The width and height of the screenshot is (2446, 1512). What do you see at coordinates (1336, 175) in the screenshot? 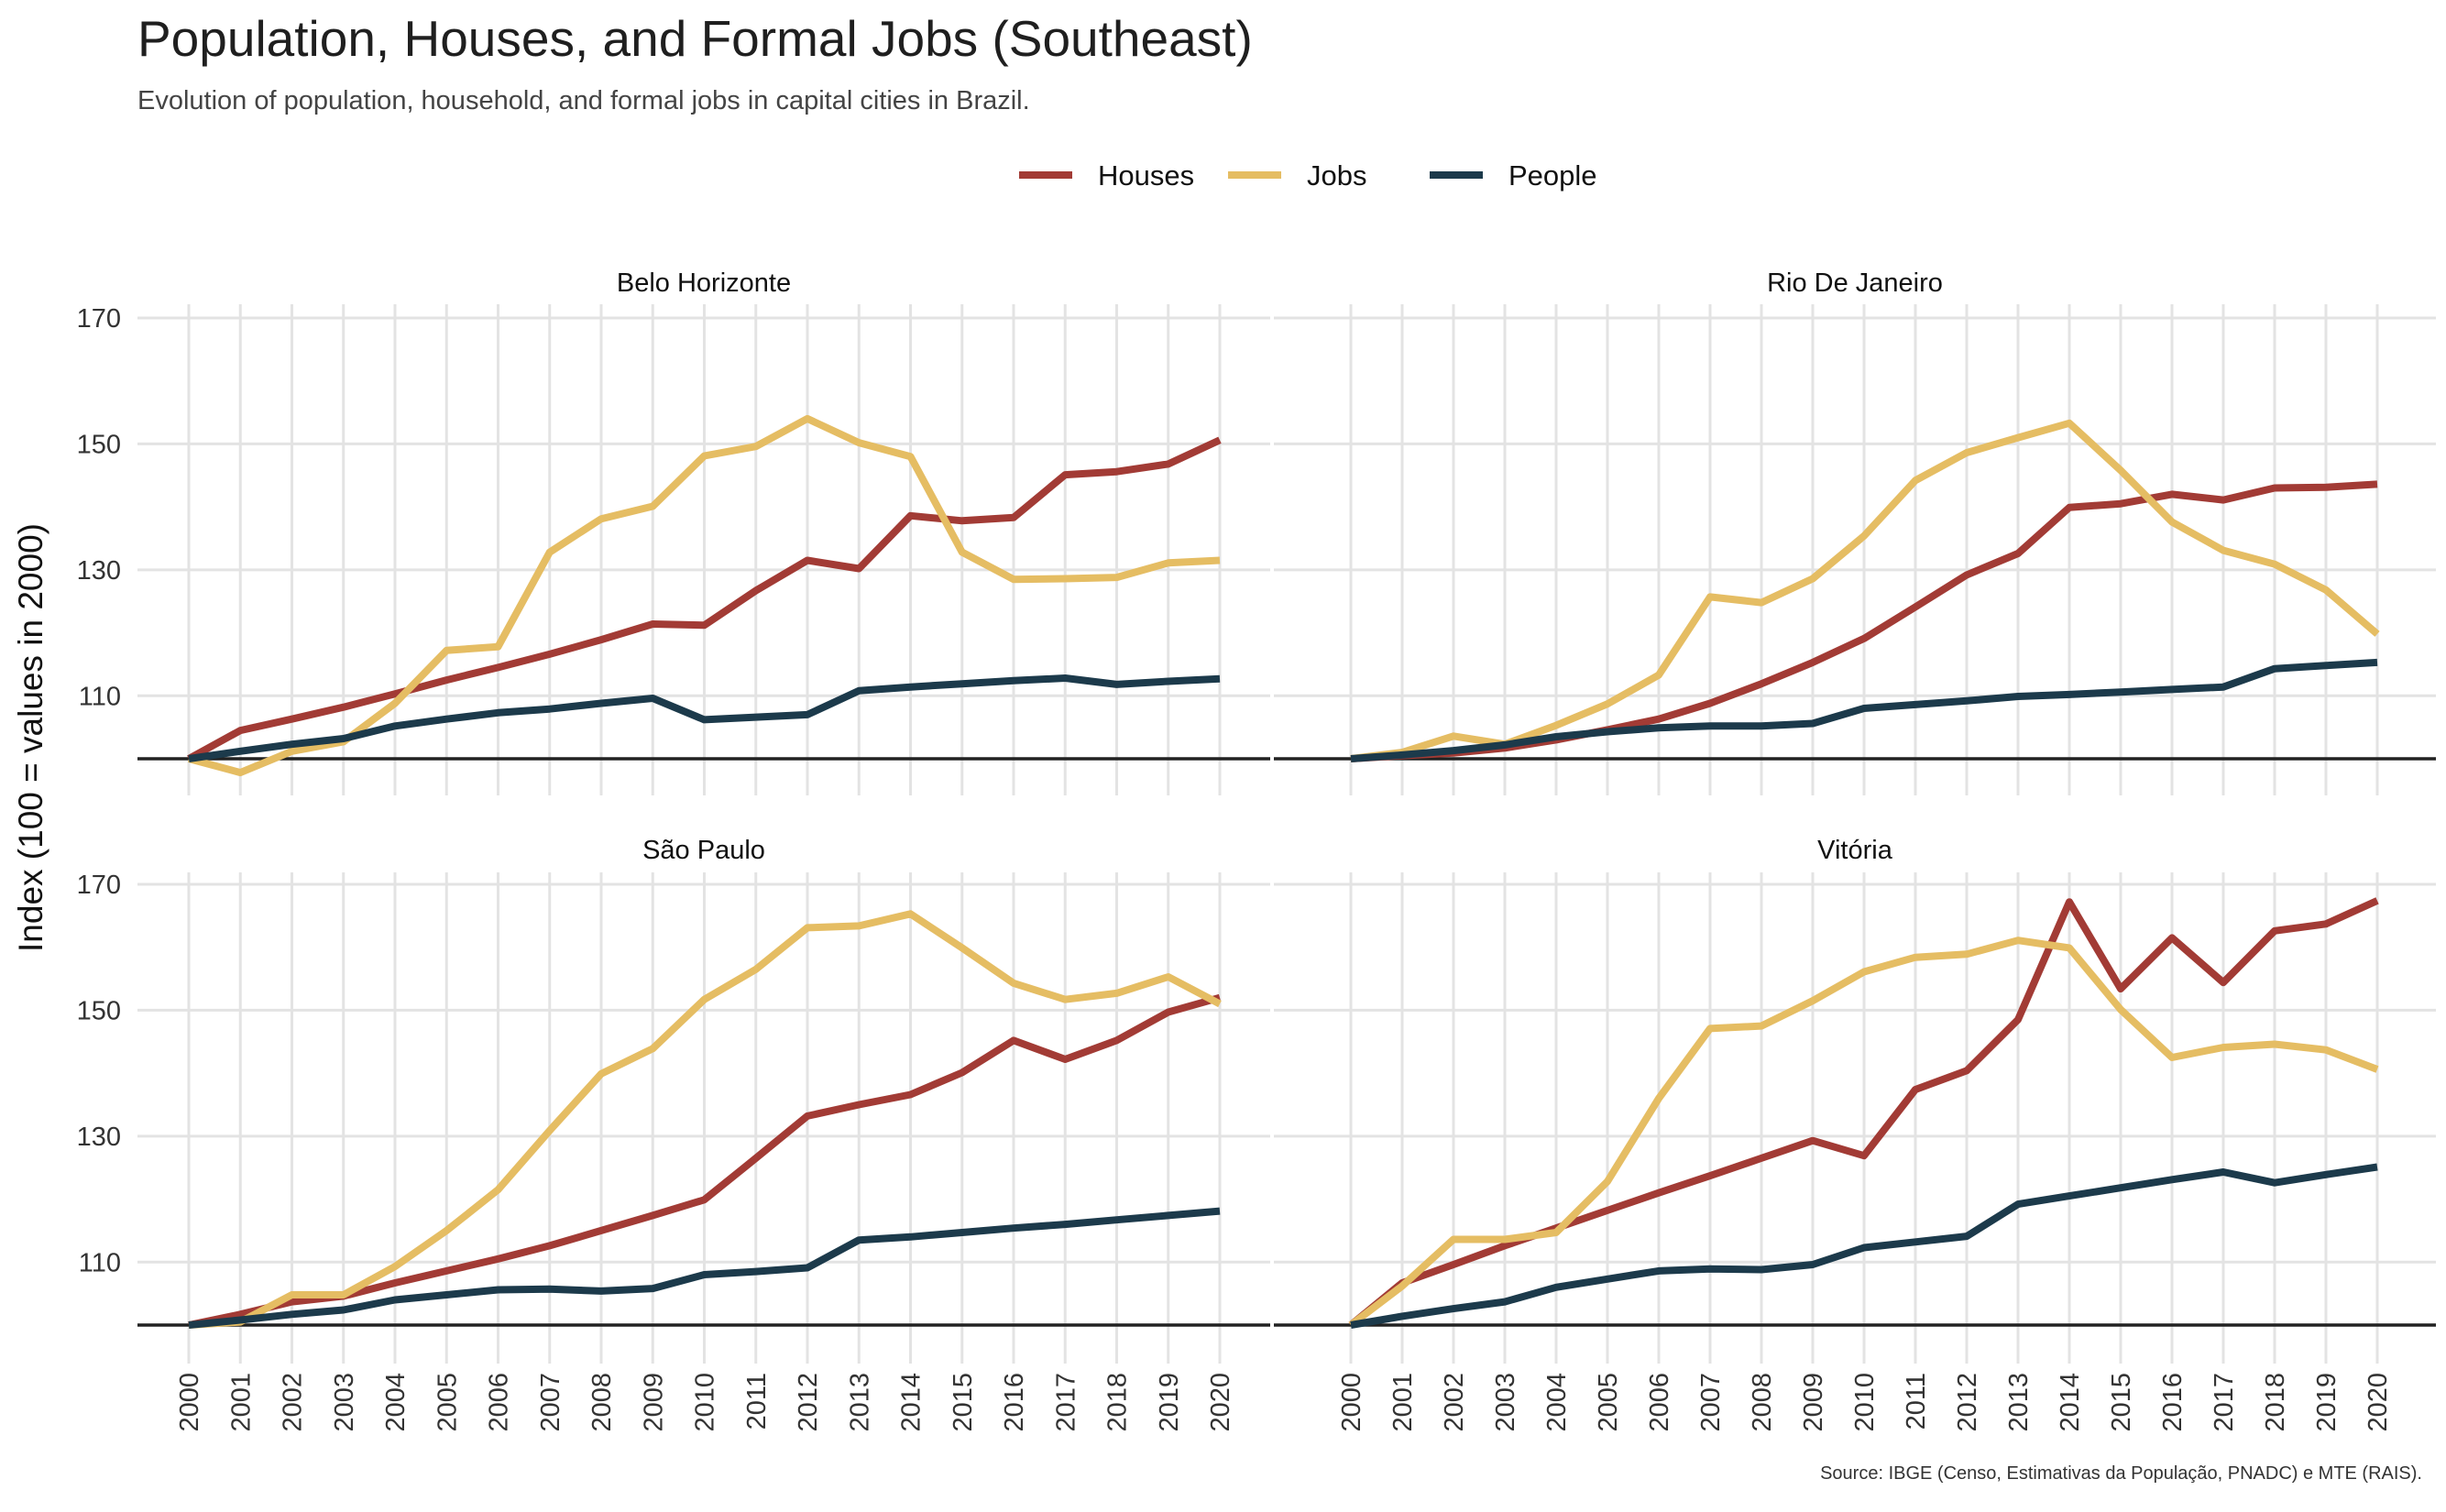
I see `legend-label-jobs: Jobs` at bounding box center [1336, 175].